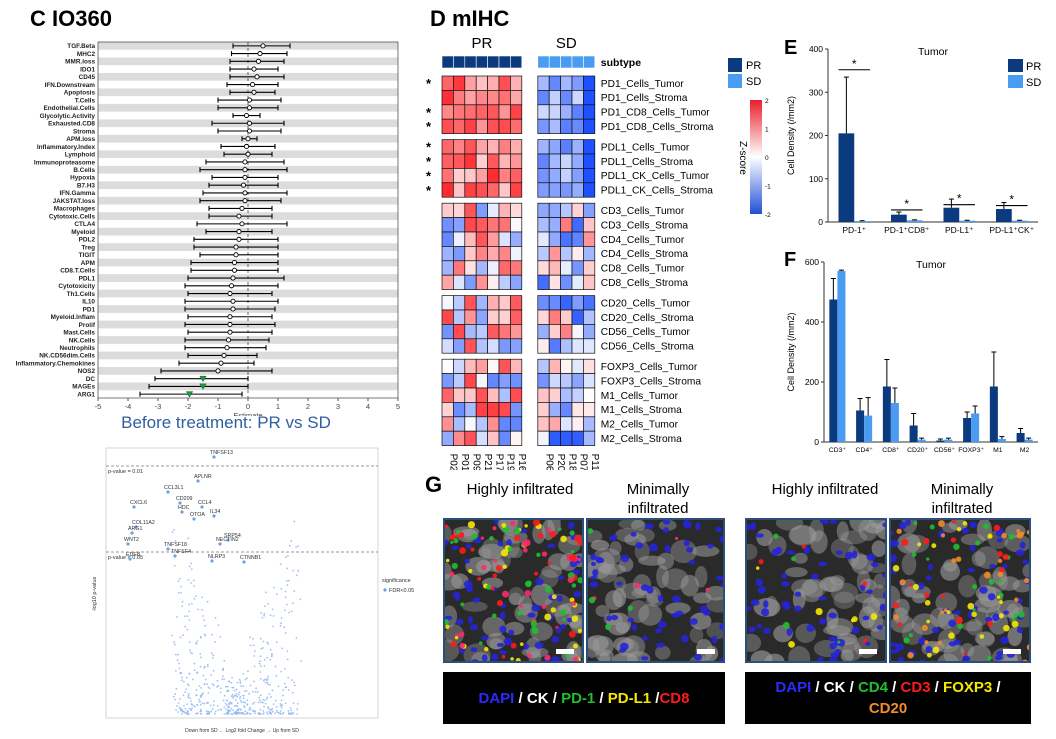 This screenshot has height=739, width=1056. I want to click on stain-legend-term: PD-1, so click(578, 698).